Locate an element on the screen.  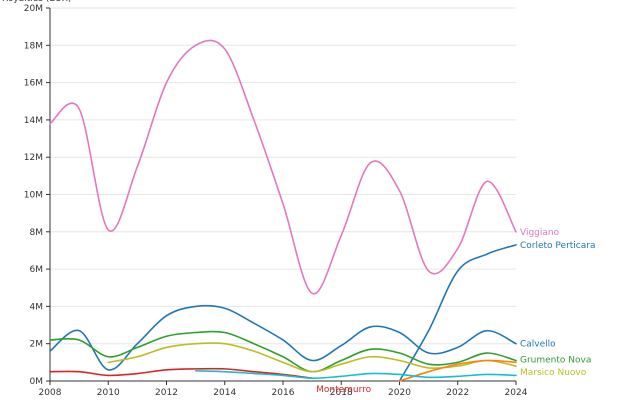
series-line-grumento-nova is located at coordinates (283, 351).